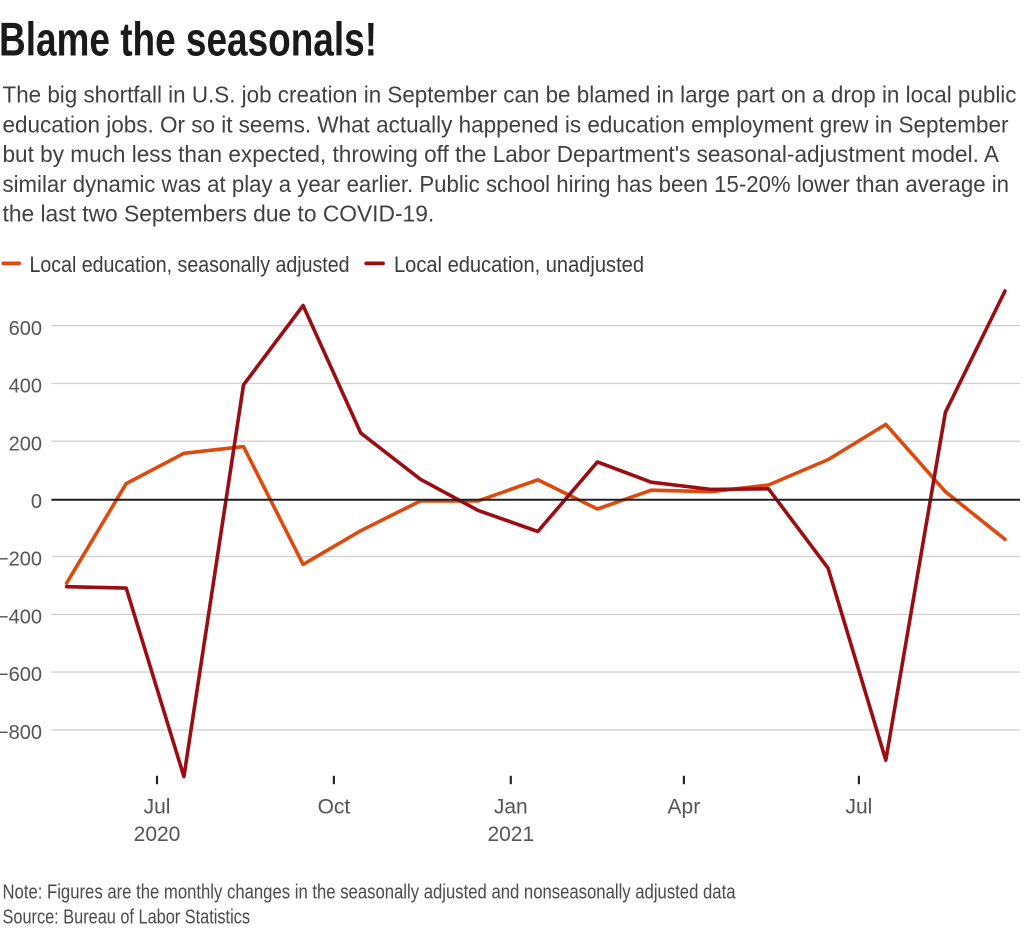 The image size is (1024, 931). What do you see at coordinates (25, 444) in the screenshot?
I see `svg-text: 200` at bounding box center [25, 444].